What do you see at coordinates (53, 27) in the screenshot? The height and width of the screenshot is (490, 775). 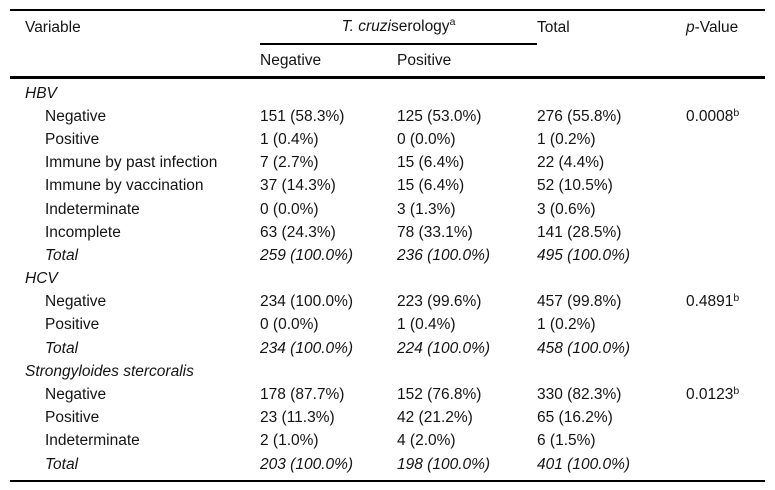 I see `column-header-variable: Variable` at bounding box center [53, 27].